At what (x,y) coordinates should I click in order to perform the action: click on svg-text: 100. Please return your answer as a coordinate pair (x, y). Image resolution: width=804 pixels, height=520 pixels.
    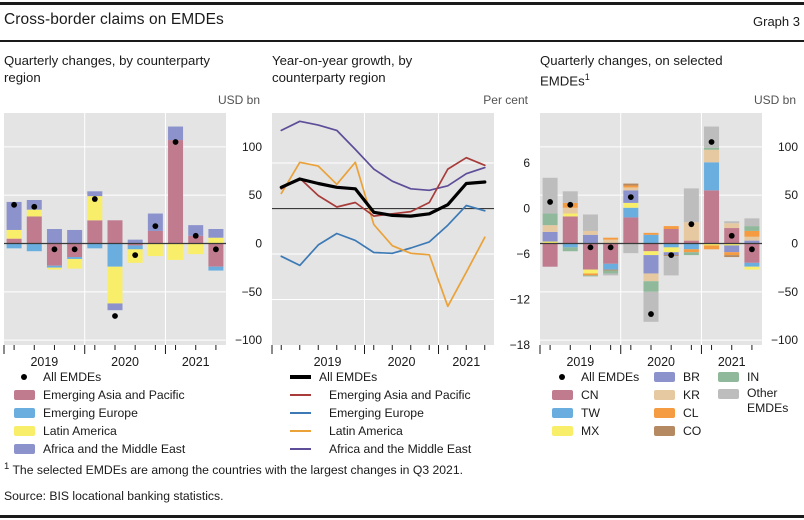
    Looking at the image, I should click on (788, 147).